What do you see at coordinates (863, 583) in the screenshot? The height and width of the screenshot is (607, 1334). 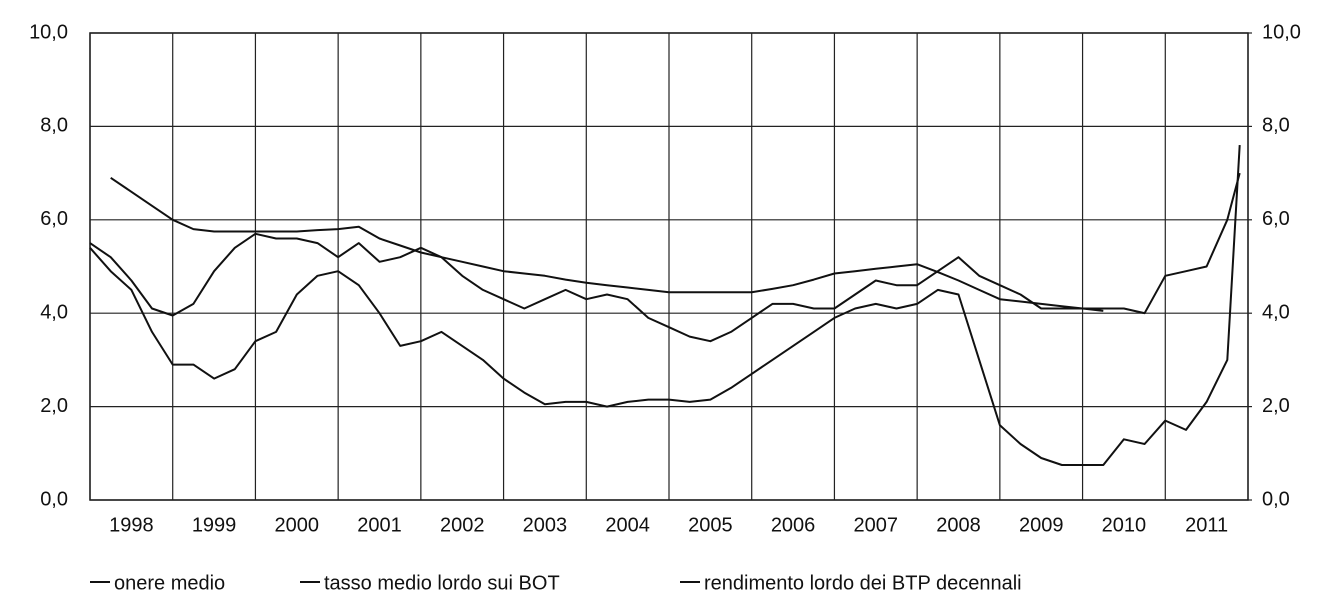 I see `legend-label: rendimento lordo dei BTP decennali` at bounding box center [863, 583].